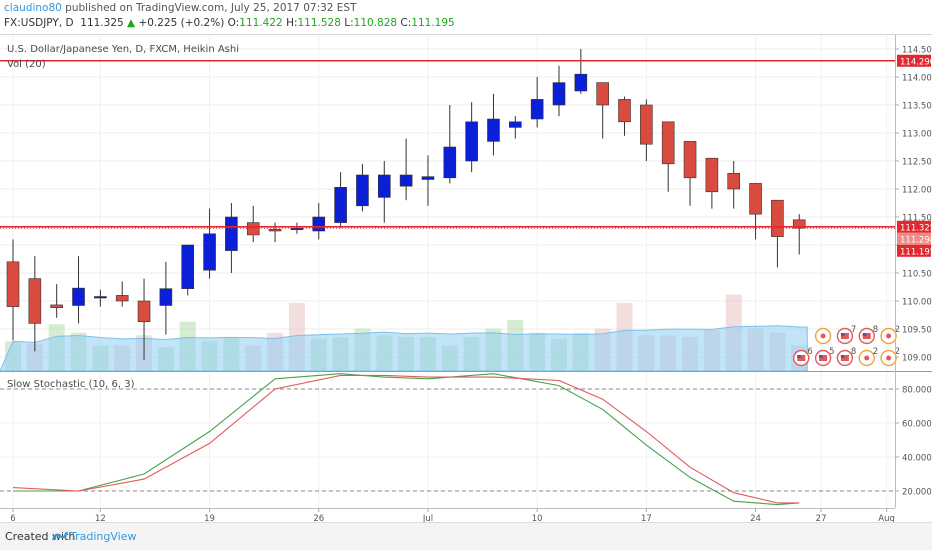 The image size is (932, 550). What do you see at coordinates (26, 64) in the screenshot?
I see `volume-indicator-label: Vol (20)` at bounding box center [26, 64].